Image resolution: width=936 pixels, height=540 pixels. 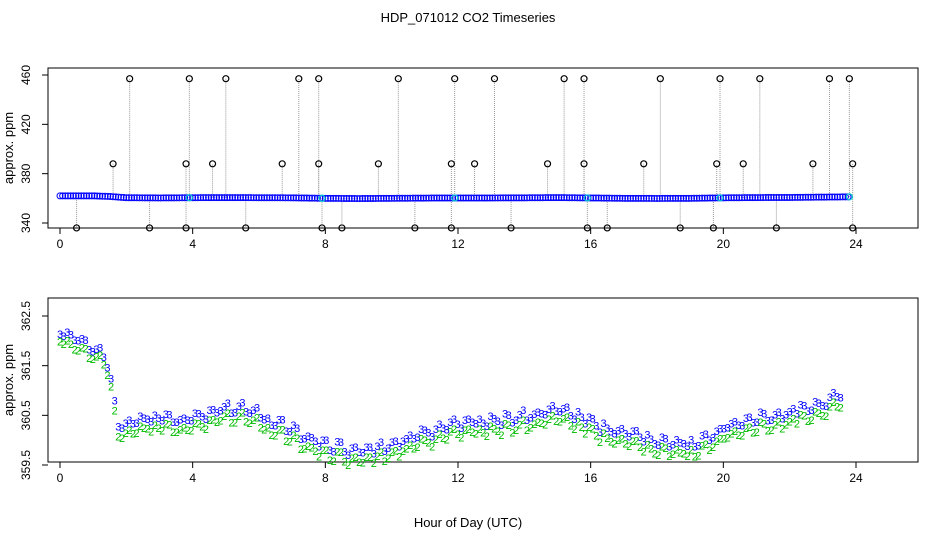 I want to click on figure-title: HDP_071012 CO2 Timeseries, so click(x=468, y=17).